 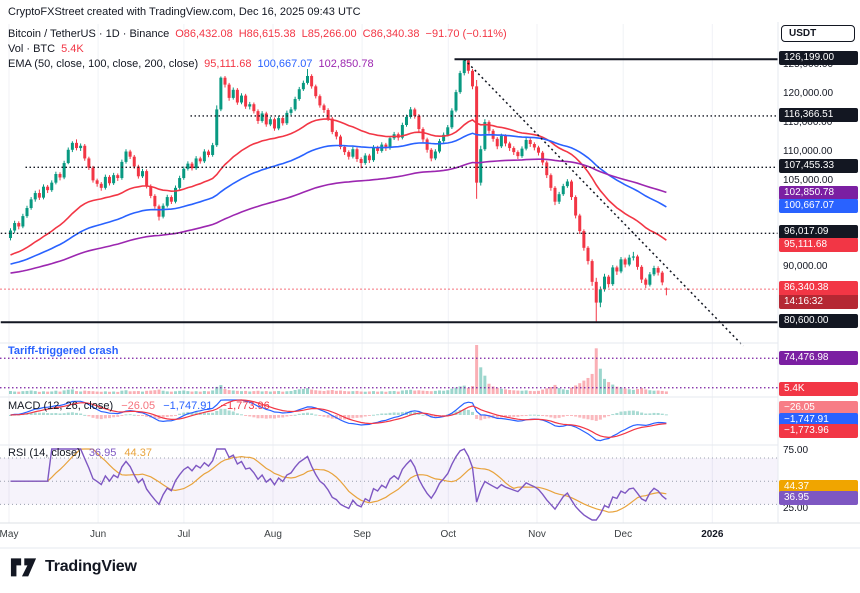 I want to click on ohlc-low: L85,266.00, so click(x=329, y=34).